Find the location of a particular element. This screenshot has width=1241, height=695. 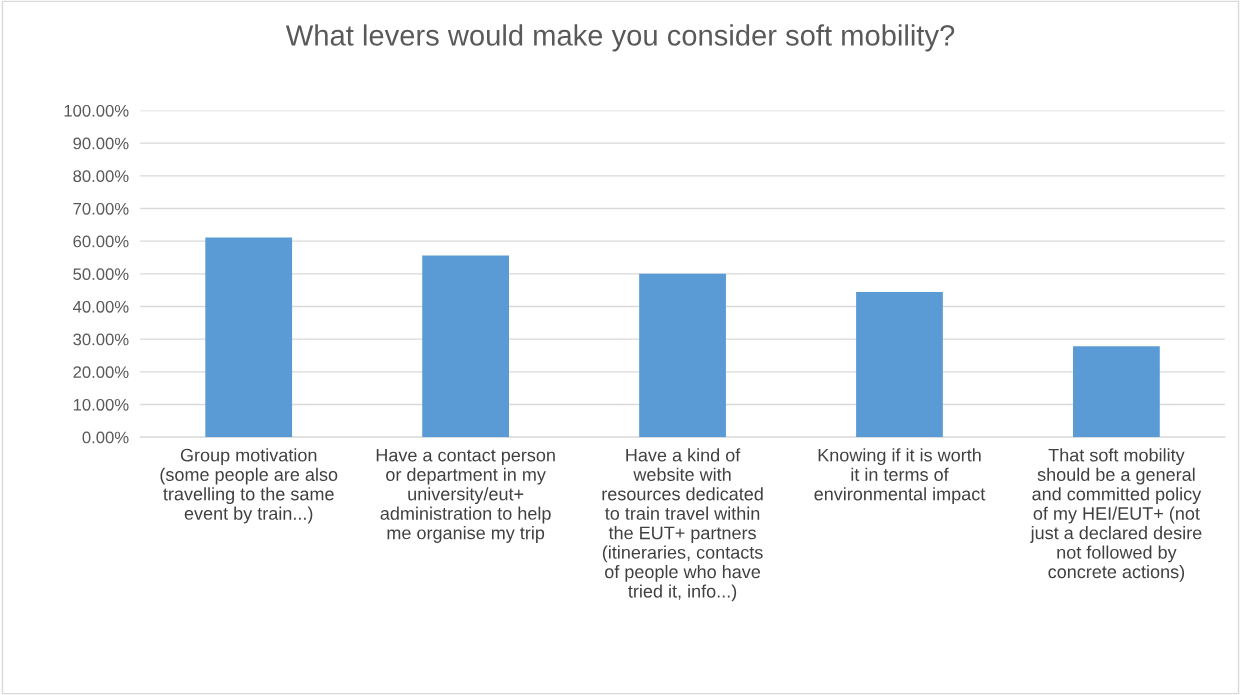

x-tick-label: Have a kind of website with resources dedicated to train travel within the EUT+ partners (itineraries, contacts of people who have tried it, info...) is located at coordinates (682, 525).